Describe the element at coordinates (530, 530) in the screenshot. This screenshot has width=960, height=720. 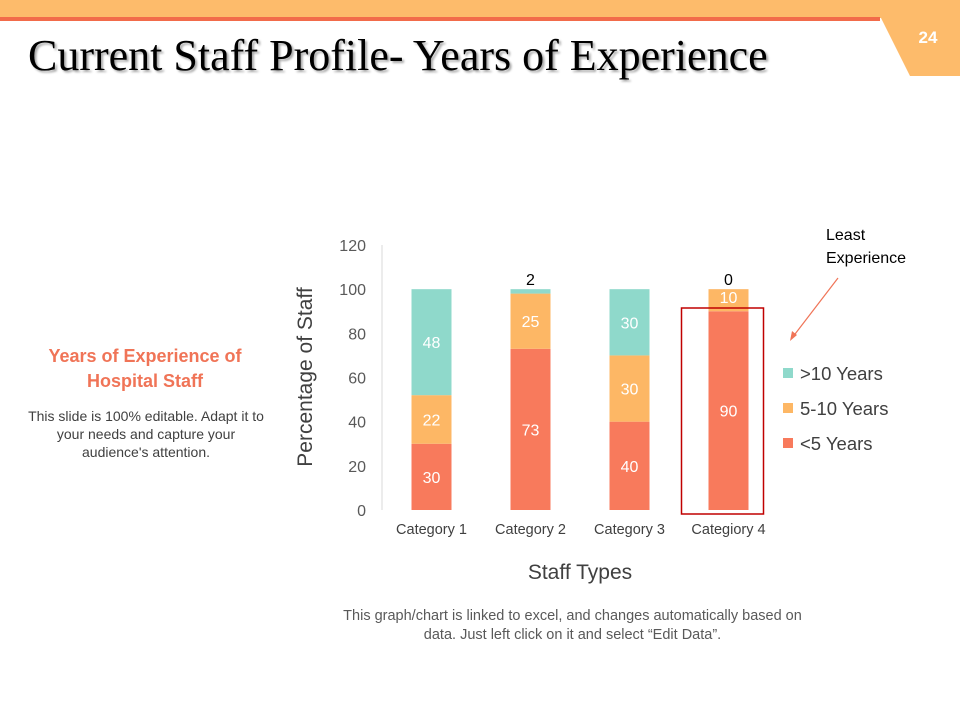
I see `x-tick-label: Category 2` at that location.